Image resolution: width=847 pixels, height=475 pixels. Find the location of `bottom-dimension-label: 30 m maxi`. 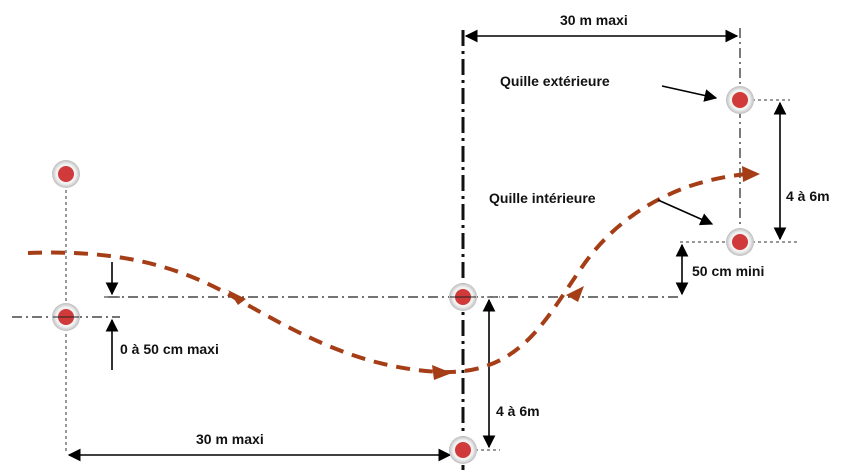

bottom-dimension-label: 30 m maxi is located at coordinates (230, 439).